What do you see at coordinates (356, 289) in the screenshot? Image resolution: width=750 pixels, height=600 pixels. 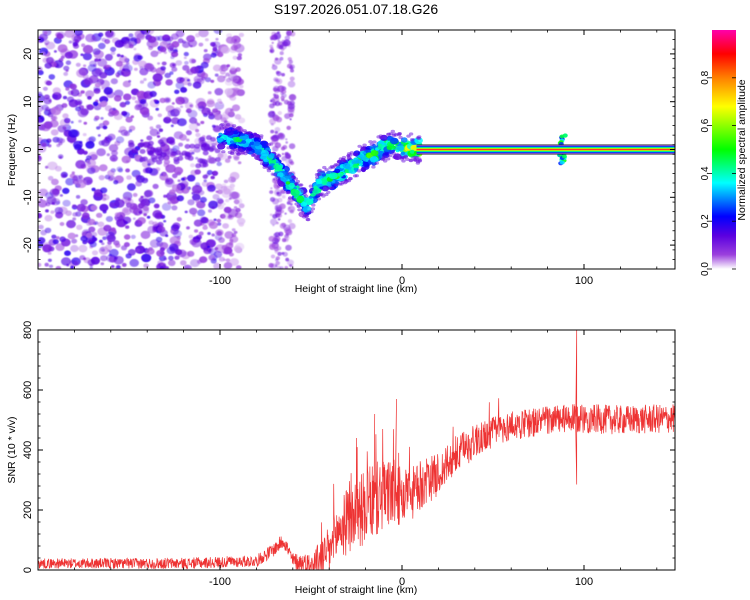 I see `spectrogram-x-label: Height of straight line (km)` at bounding box center [356, 289].